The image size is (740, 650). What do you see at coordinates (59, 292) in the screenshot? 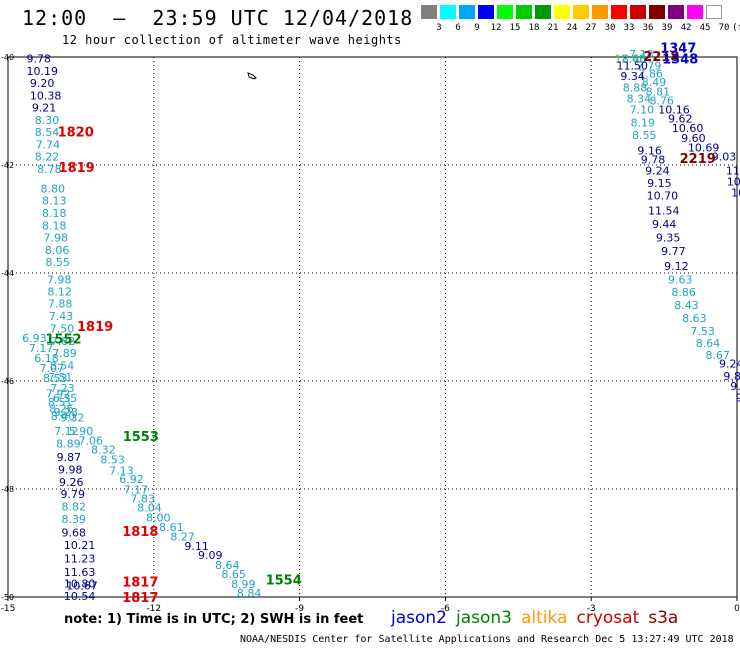
I see `data-point: 8.12` at bounding box center [59, 292].